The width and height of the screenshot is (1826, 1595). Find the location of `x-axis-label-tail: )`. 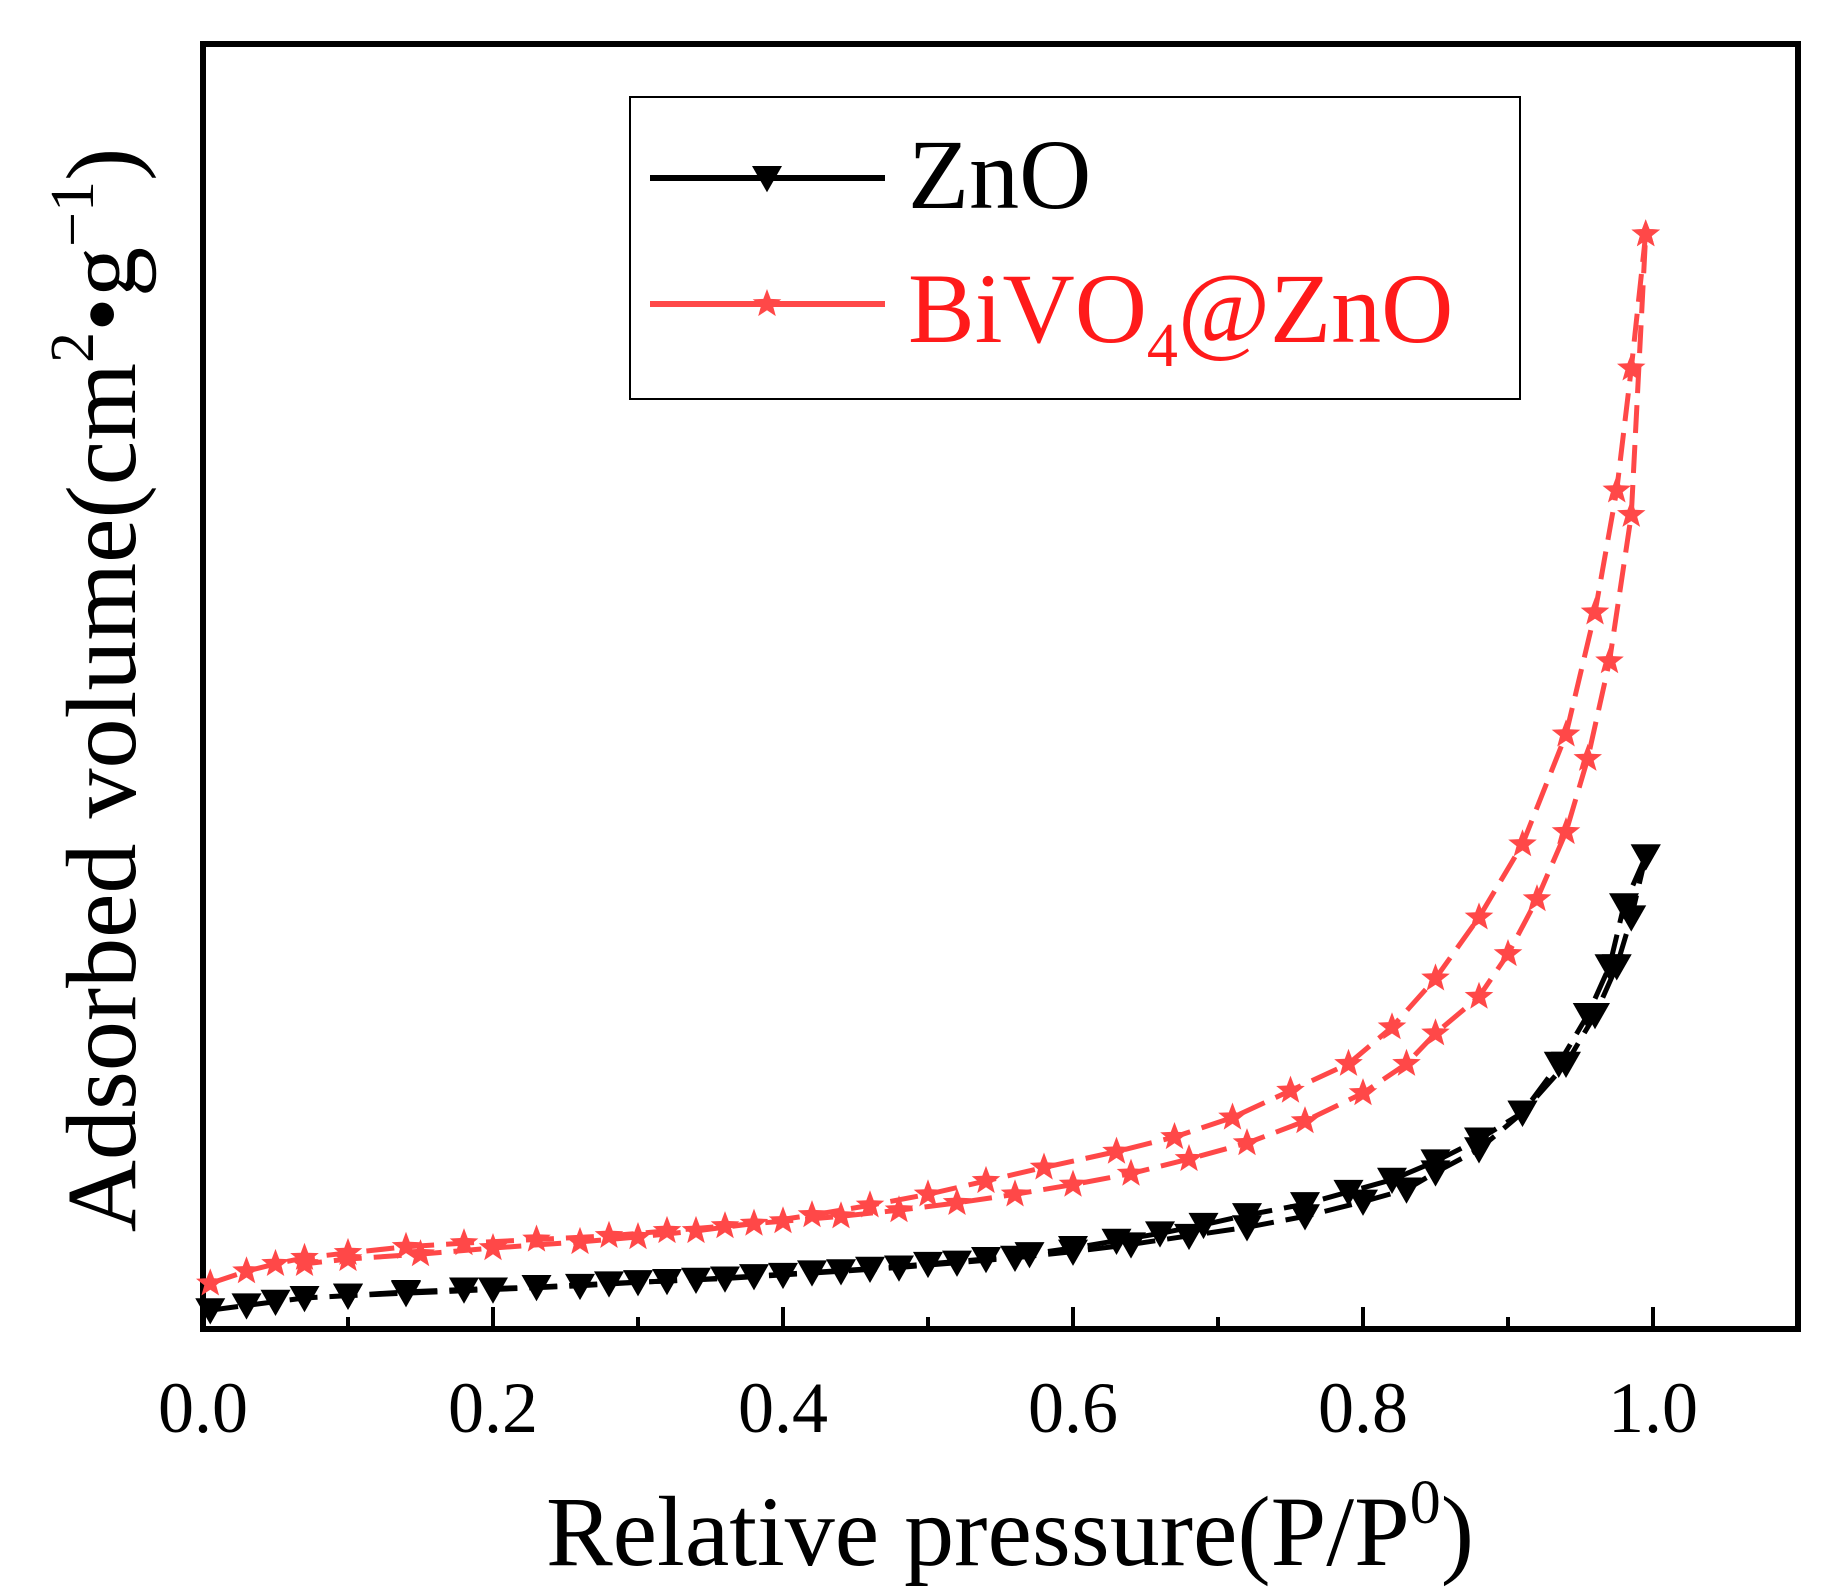

x-axis-label-tail: ) is located at coordinates (1457, 1531).